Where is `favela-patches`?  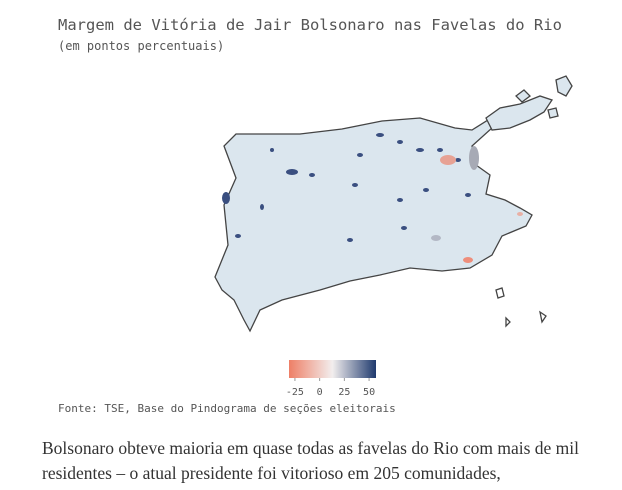 favela-patches is located at coordinates (372, 198).